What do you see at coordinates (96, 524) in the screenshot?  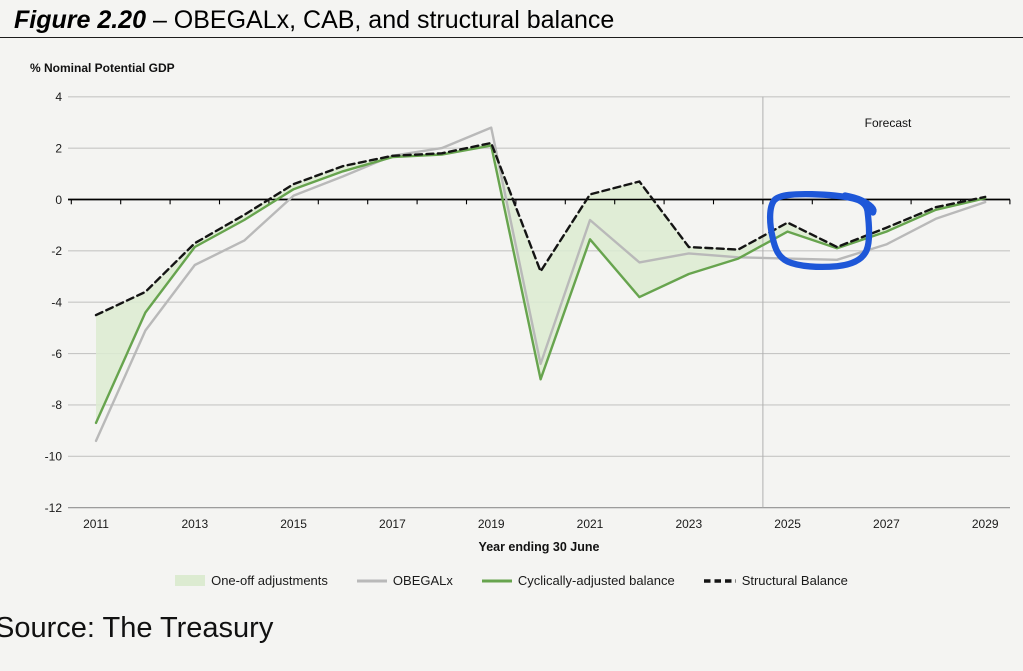 I see `x-axis-tick-label: 2011` at bounding box center [96, 524].